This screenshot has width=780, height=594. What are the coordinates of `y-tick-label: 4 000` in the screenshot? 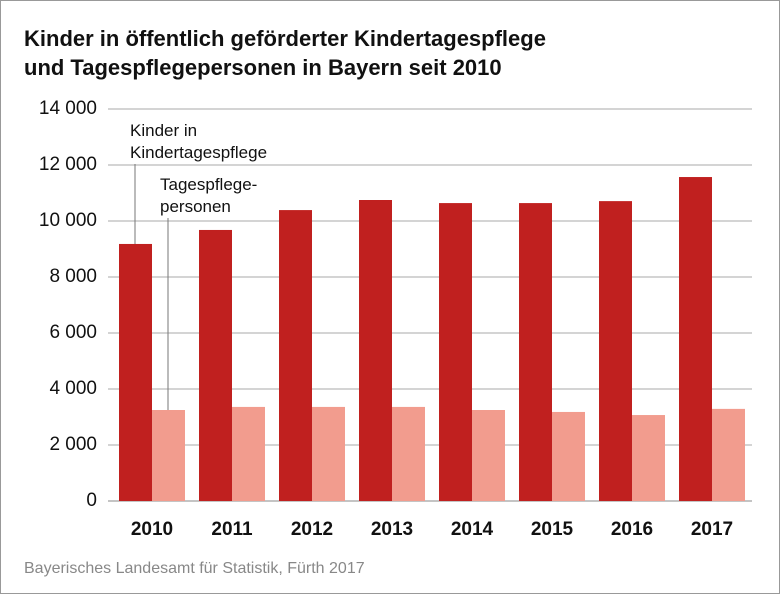 It's located at (73, 388).